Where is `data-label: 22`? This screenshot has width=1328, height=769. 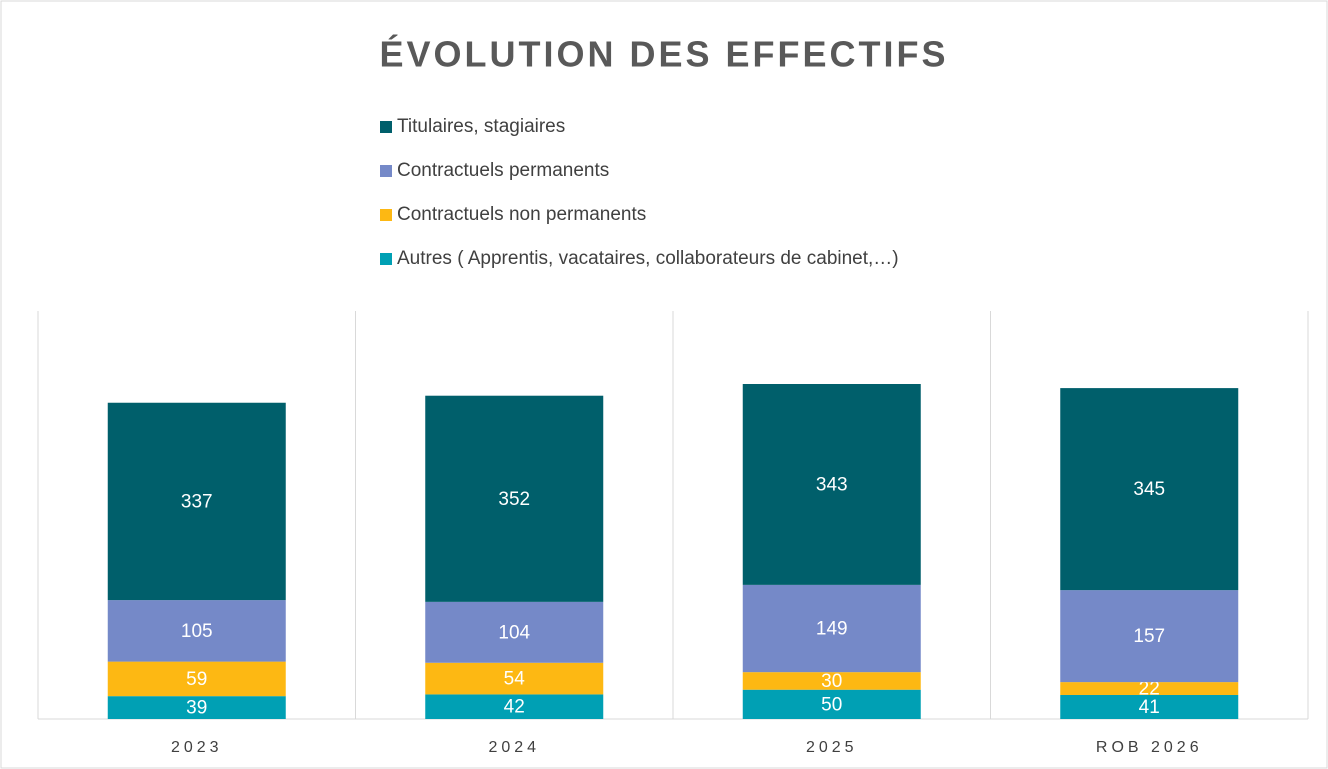 data-label: 22 is located at coordinates (1149, 689).